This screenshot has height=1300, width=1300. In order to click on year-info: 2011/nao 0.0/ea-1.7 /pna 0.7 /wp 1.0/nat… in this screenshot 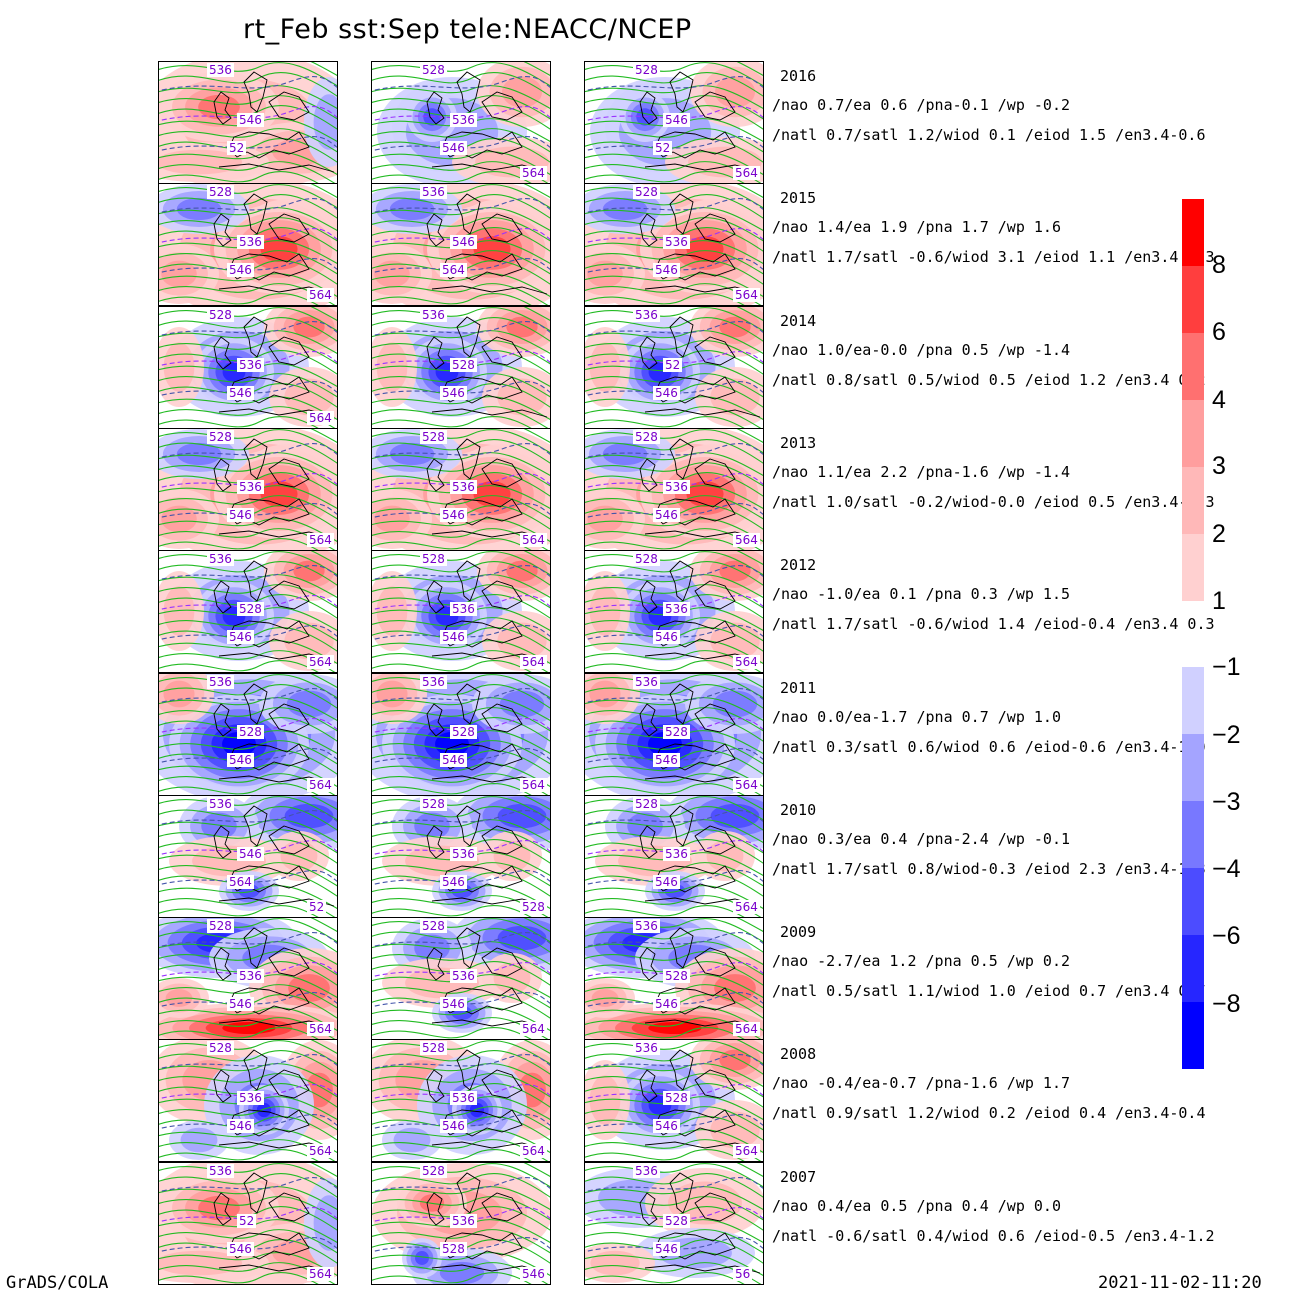, I will do `click(988, 717)`.